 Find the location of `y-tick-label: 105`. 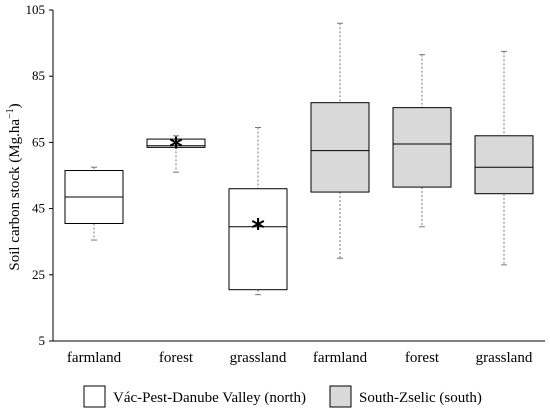

y-tick-label: 105 is located at coordinates (36, 9).